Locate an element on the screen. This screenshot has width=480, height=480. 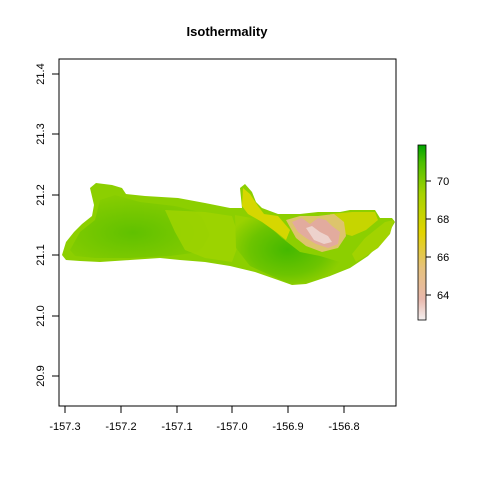
y-tick-label: 21.4 is located at coordinates (41, 73).